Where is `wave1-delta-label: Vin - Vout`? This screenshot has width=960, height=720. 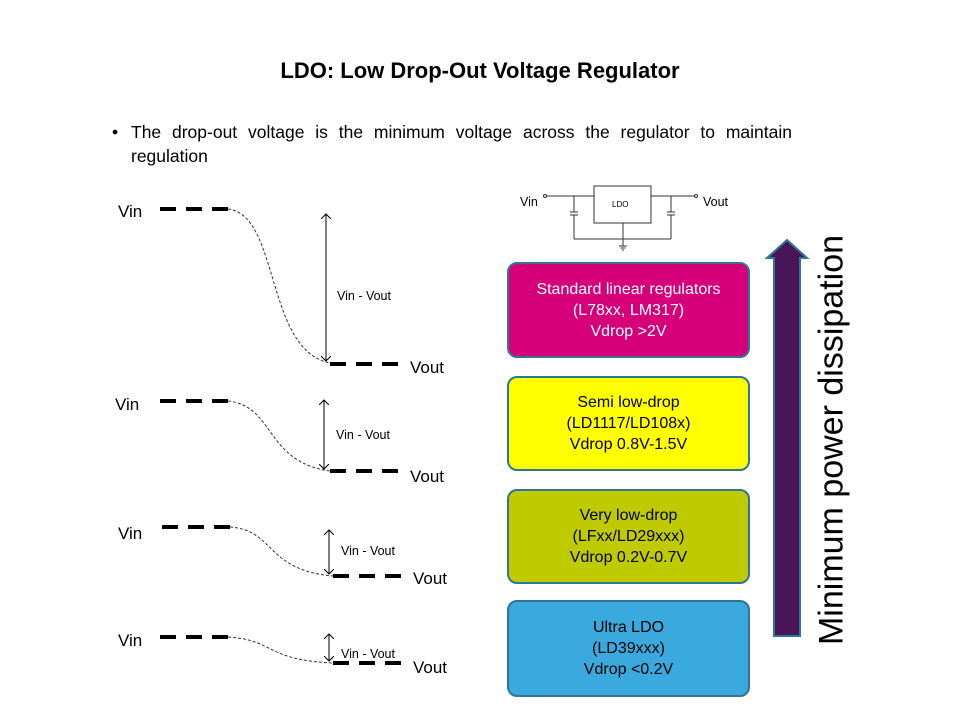 wave1-delta-label: Vin - Vout is located at coordinates (364, 296).